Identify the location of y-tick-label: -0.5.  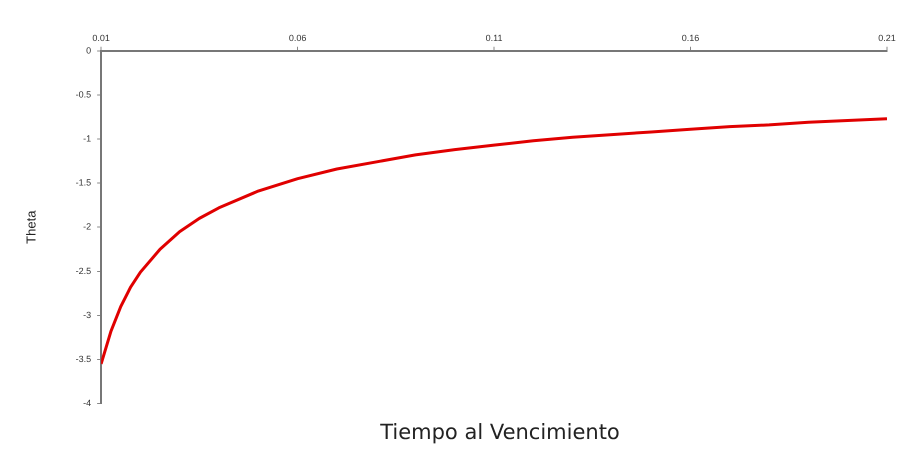
(84, 94).